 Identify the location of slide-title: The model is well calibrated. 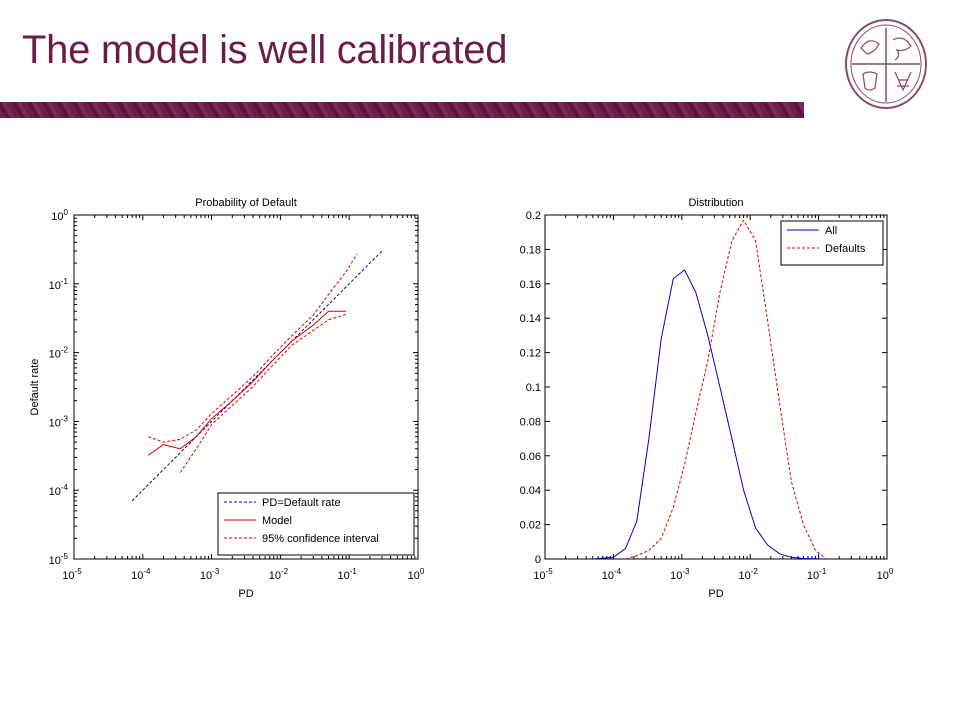
(265, 50).